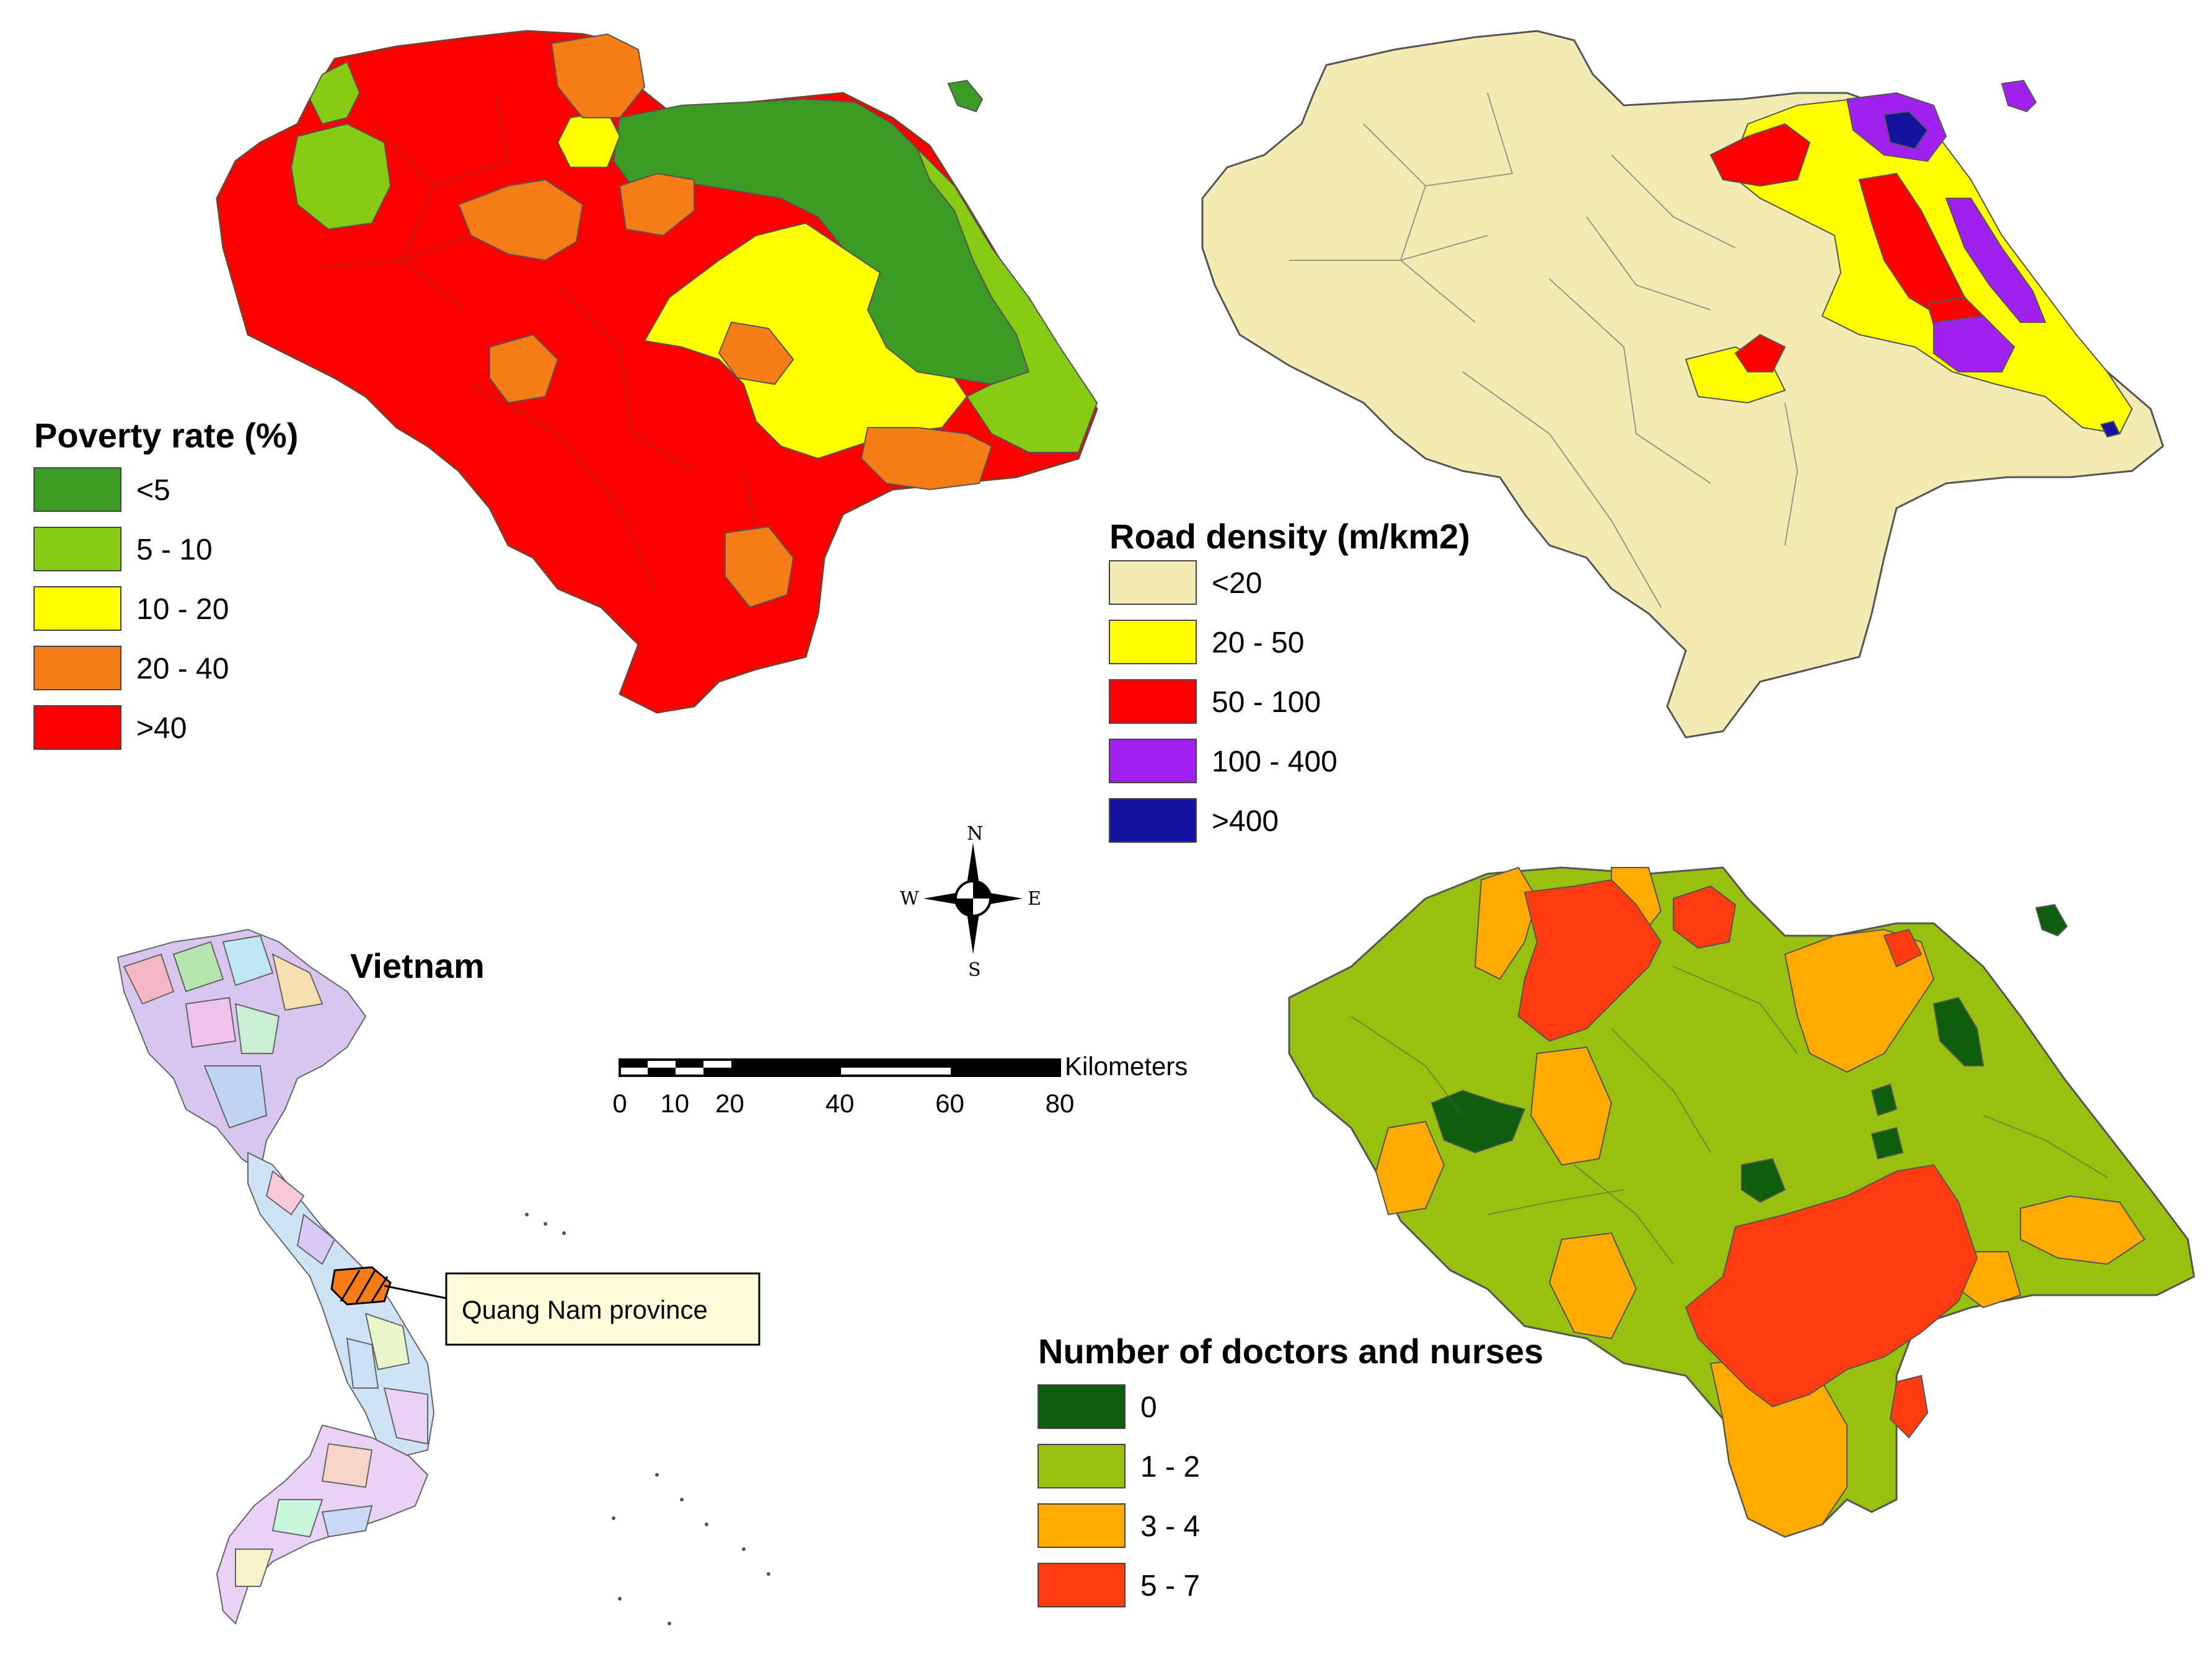  Describe the element at coordinates (1958, 1031) in the screenshot. I see `doctors-region-dark-green-e` at that location.